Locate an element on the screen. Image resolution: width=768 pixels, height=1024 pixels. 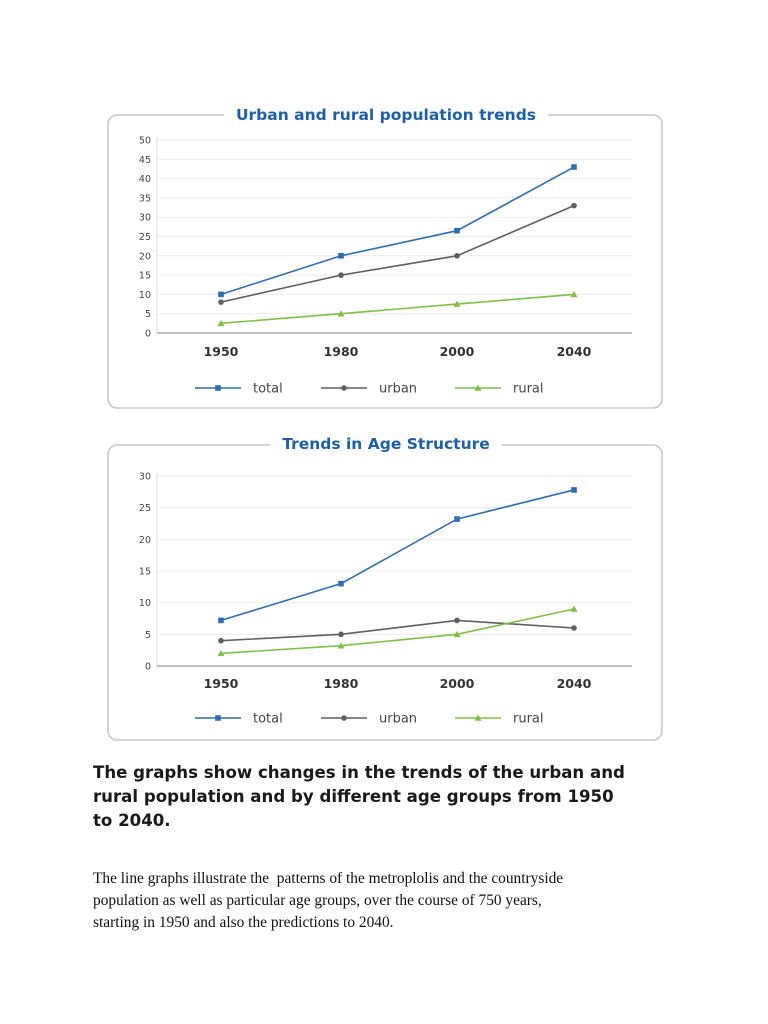
y-tick-label: 35 is located at coordinates (145, 198).